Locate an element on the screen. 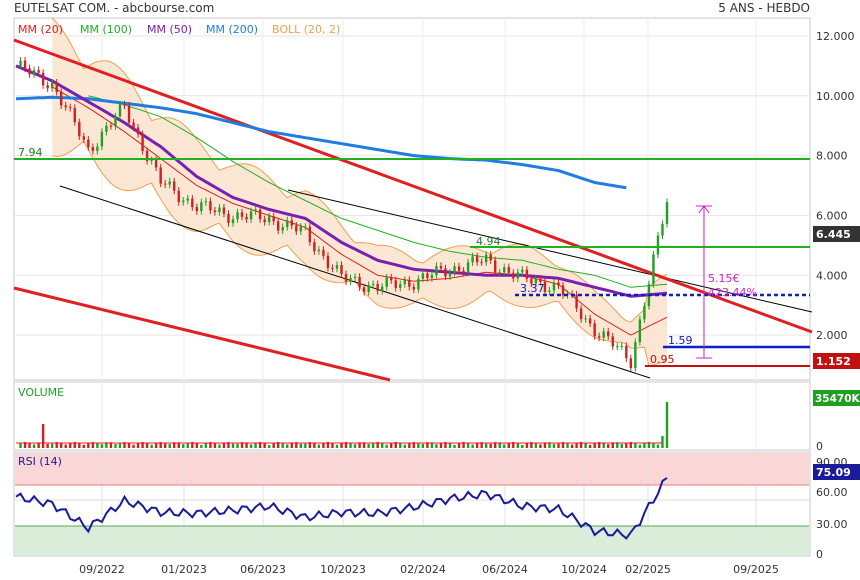  rsi-tag-bg is located at coordinates (836, 472).